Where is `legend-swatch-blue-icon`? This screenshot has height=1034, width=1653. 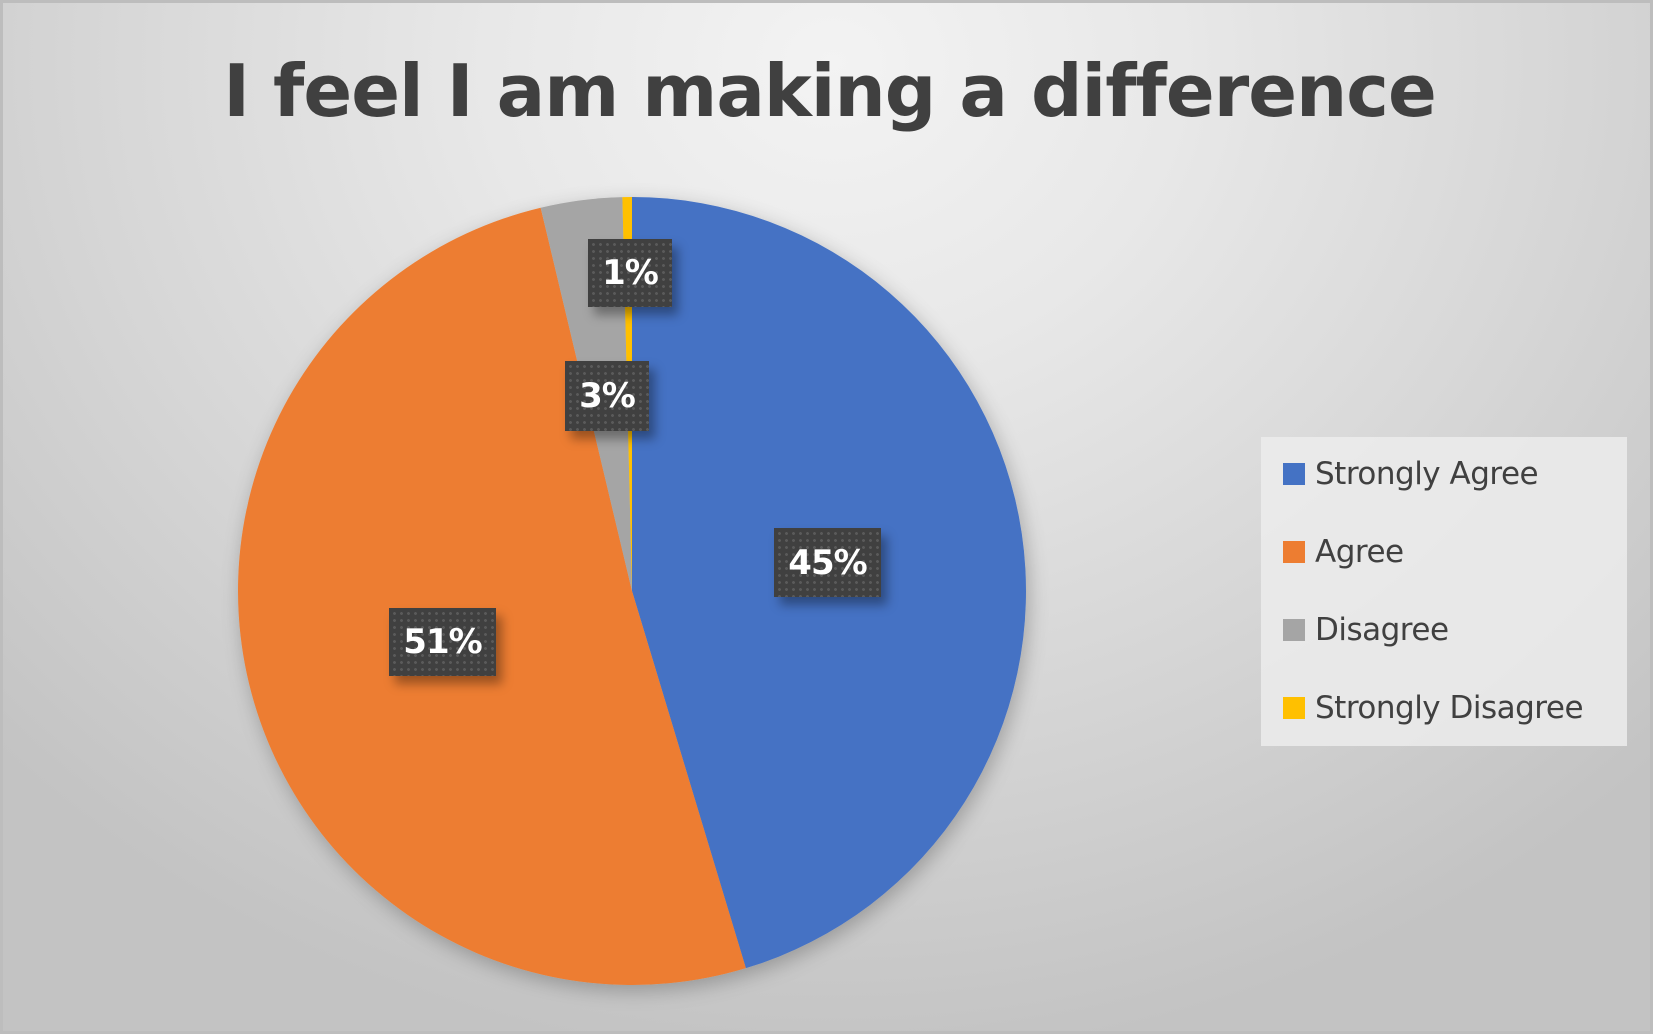
legend-swatch-blue-icon is located at coordinates (1294, 474).